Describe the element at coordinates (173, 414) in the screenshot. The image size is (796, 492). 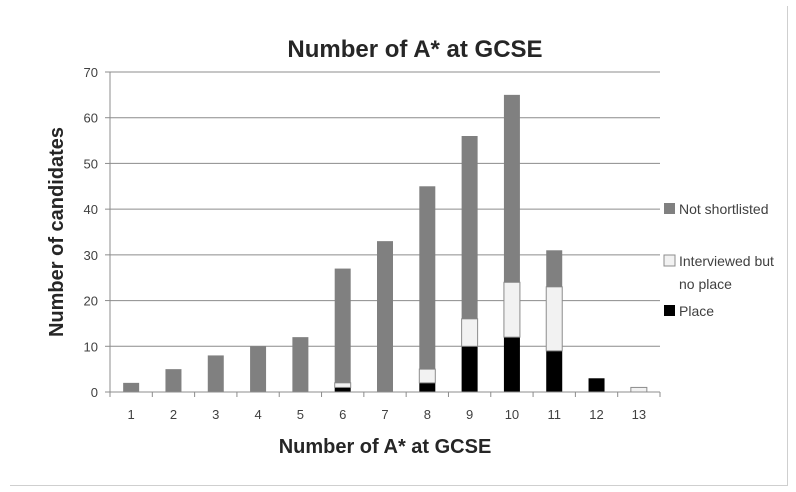
I see `x-tick-label: 2` at that location.